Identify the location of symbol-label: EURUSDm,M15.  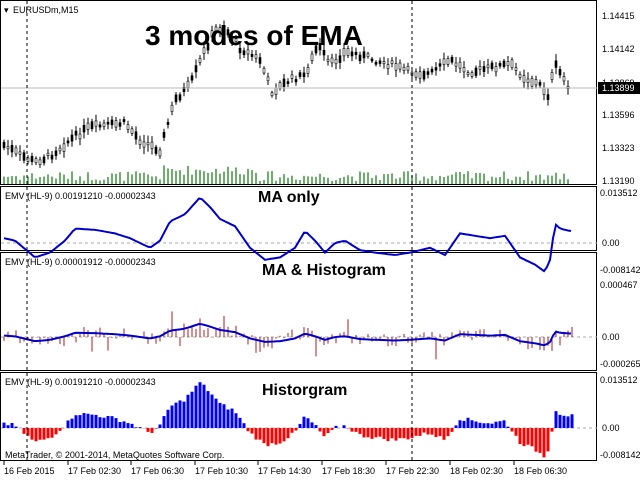
(46, 10).